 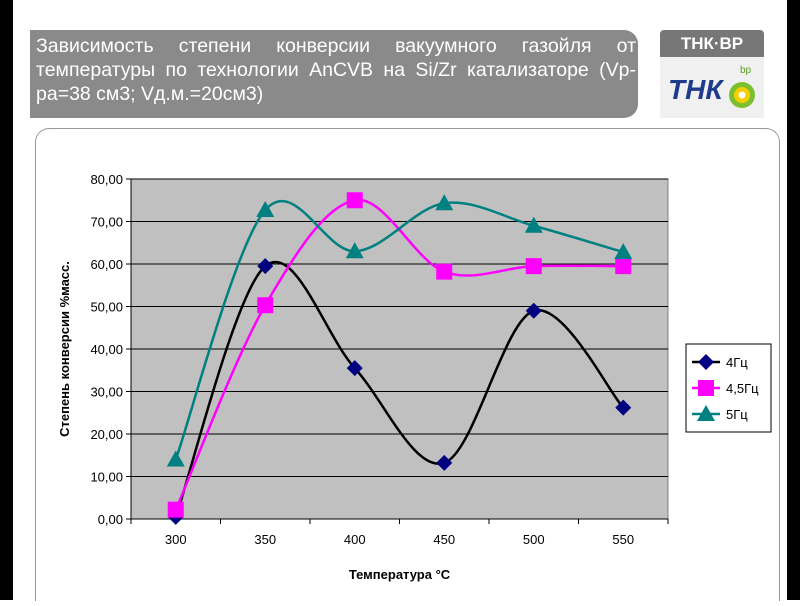 I want to click on y-axis-label: Степень конверсии %масс., so click(x=64, y=349).